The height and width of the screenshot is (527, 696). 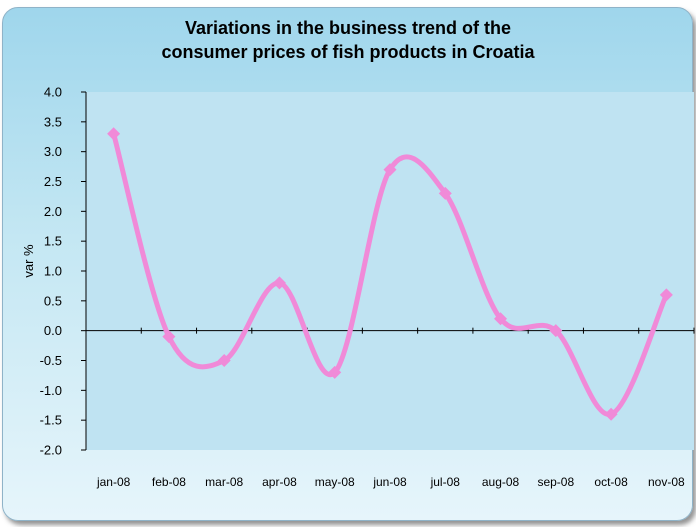 I want to click on y-tick-label: -1.5, so click(x=51, y=420).